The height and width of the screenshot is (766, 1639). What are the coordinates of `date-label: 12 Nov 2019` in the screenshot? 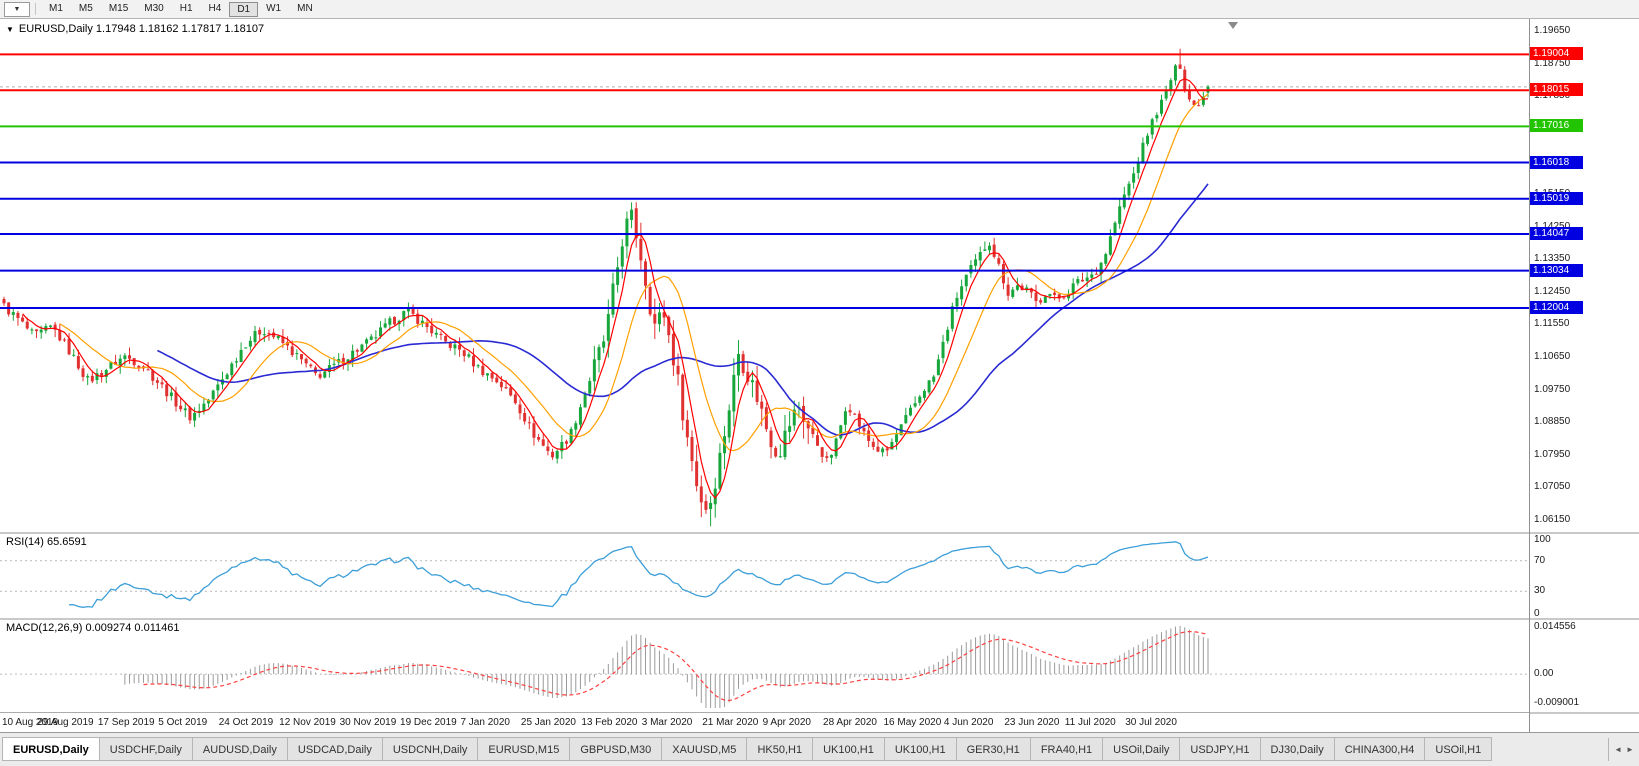 It's located at (307, 722).